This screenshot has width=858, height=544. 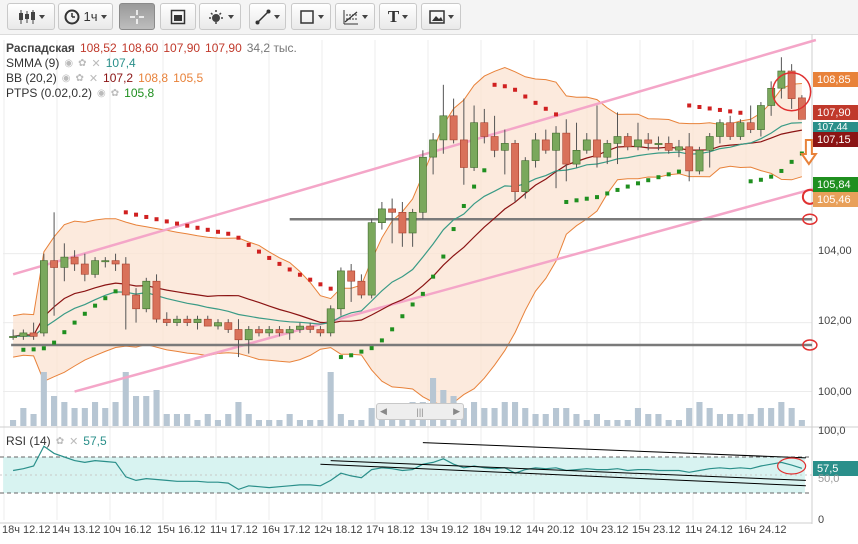 I want to click on snapshot-button, so click(x=441, y=16).